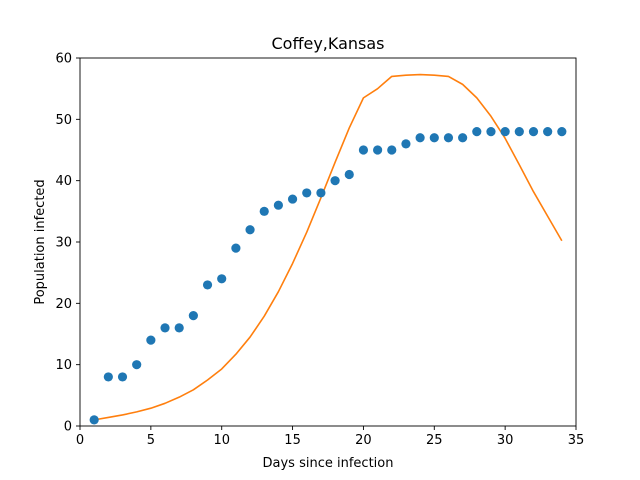 The width and height of the screenshot is (640, 480). What do you see at coordinates (221, 440) in the screenshot?
I see `x-tick-label: 10` at bounding box center [221, 440].